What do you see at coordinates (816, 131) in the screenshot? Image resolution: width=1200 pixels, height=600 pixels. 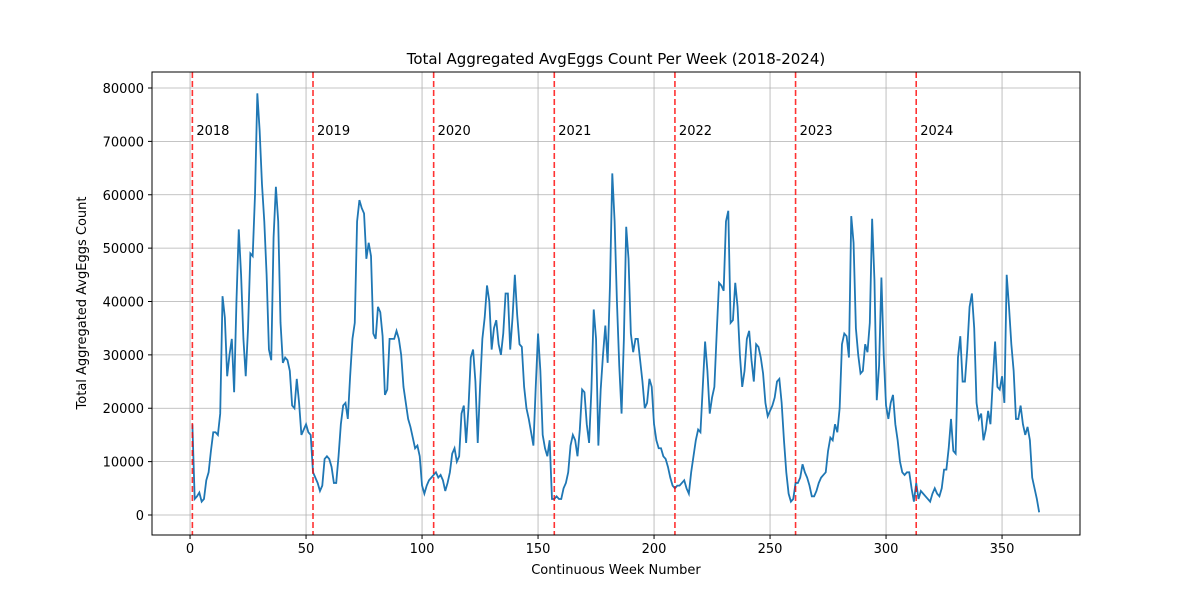 I see `year-label: 2023` at bounding box center [816, 131].